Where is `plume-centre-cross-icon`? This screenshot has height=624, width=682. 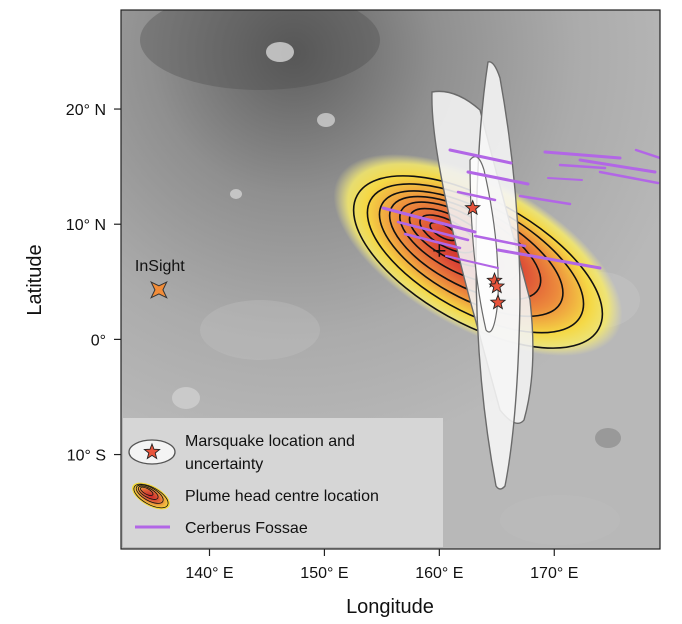
plume-centre-cross-icon is located at coordinates (439, 250).